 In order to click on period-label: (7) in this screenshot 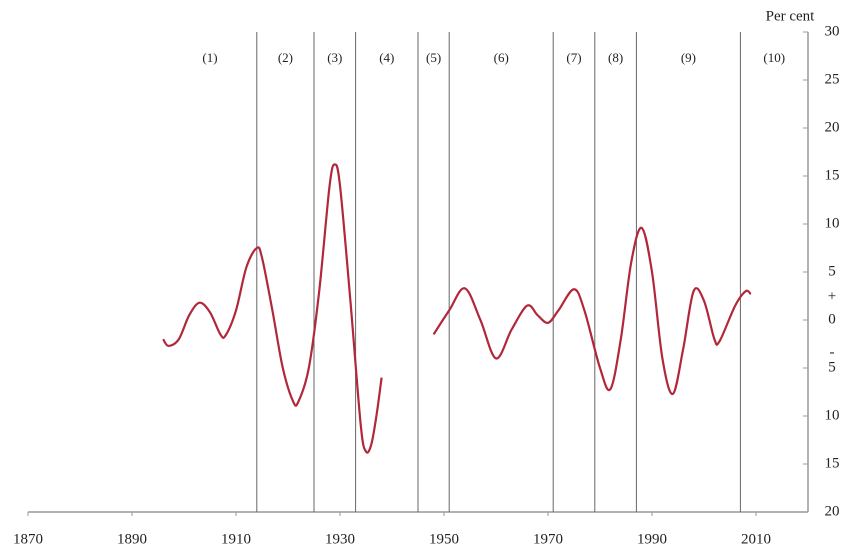, I will do `click(573, 57)`.